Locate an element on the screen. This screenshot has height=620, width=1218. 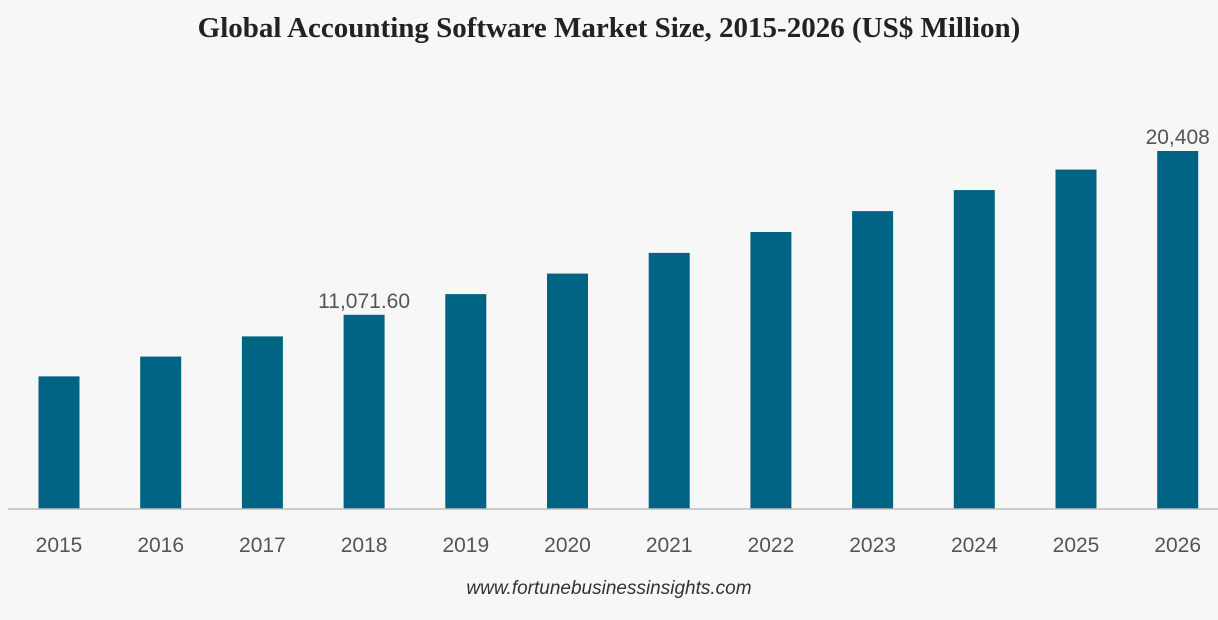
x-tick-label-2017: 2017 is located at coordinates (262, 545).